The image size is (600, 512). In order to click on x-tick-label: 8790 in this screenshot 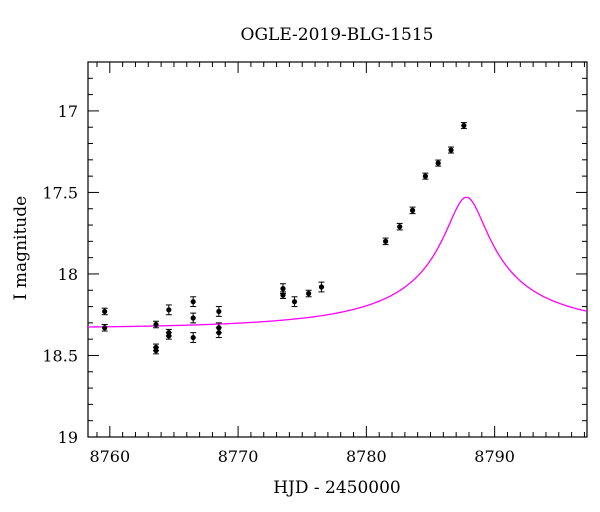, I will do `click(494, 456)`.